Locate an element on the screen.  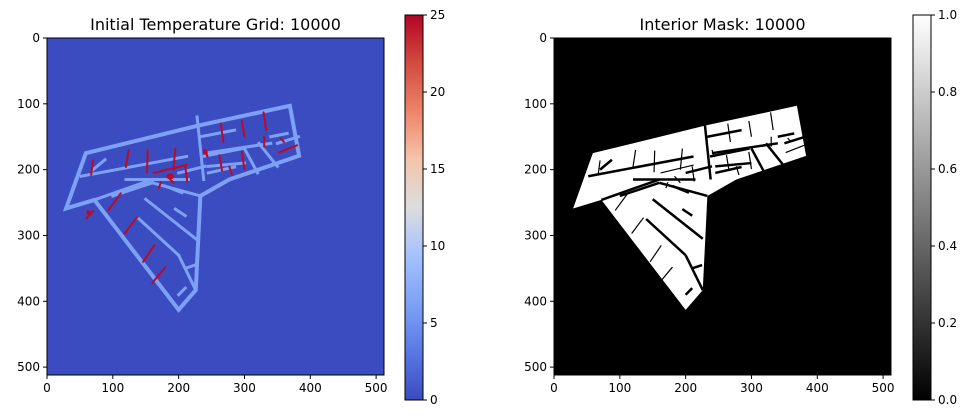
colorbar-tick-label: 25 is located at coordinates (437, 15).